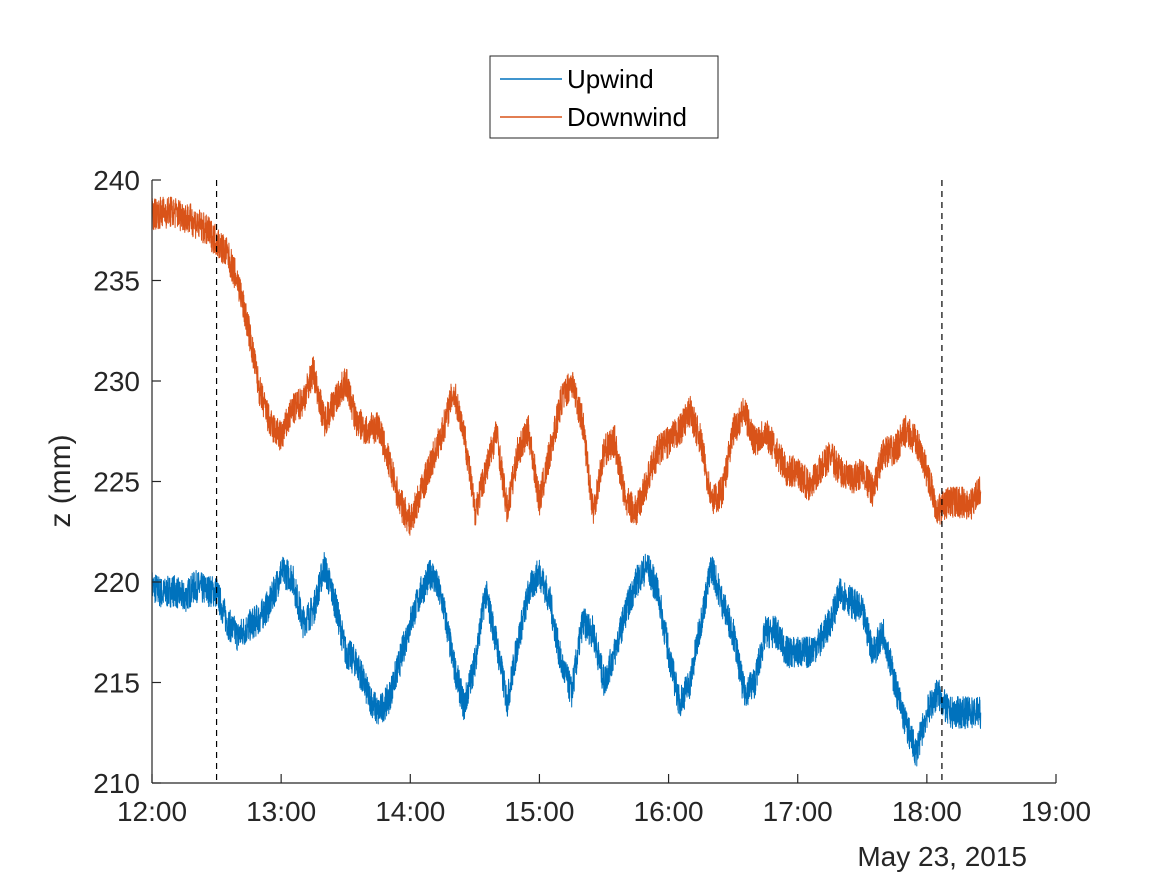 Image resolution: width=1167 pixels, height=875 pixels. I want to click on y-tick-label: 240, so click(116, 180).